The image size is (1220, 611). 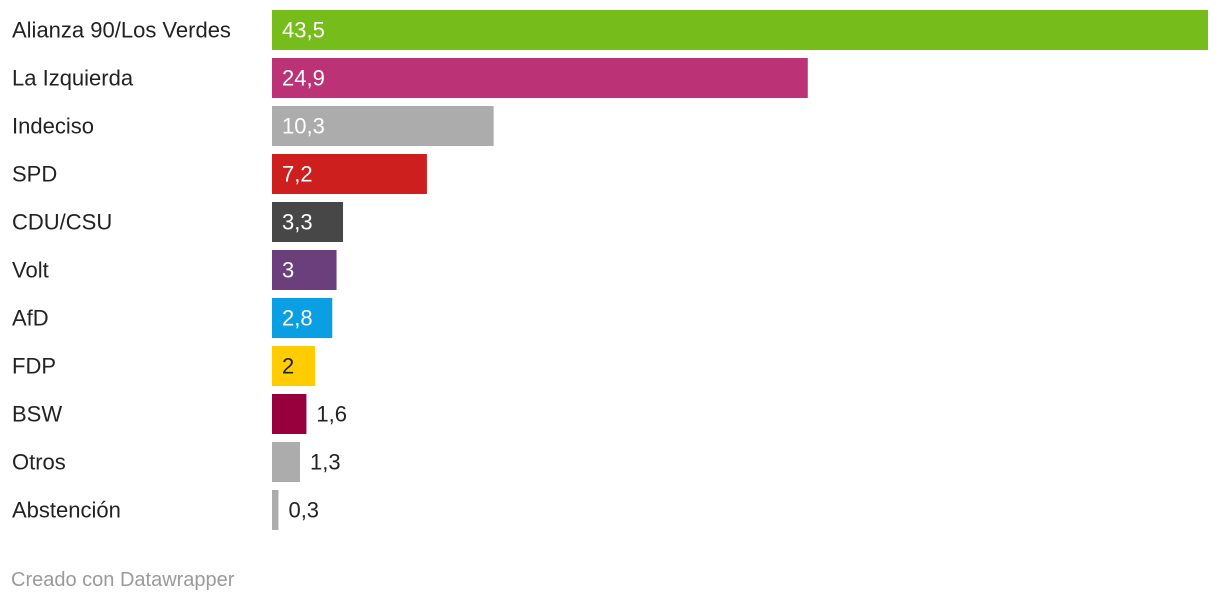 What do you see at coordinates (253, 126) in the screenshot?
I see `bar-row: Indeciso 10,3` at bounding box center [253, 126].